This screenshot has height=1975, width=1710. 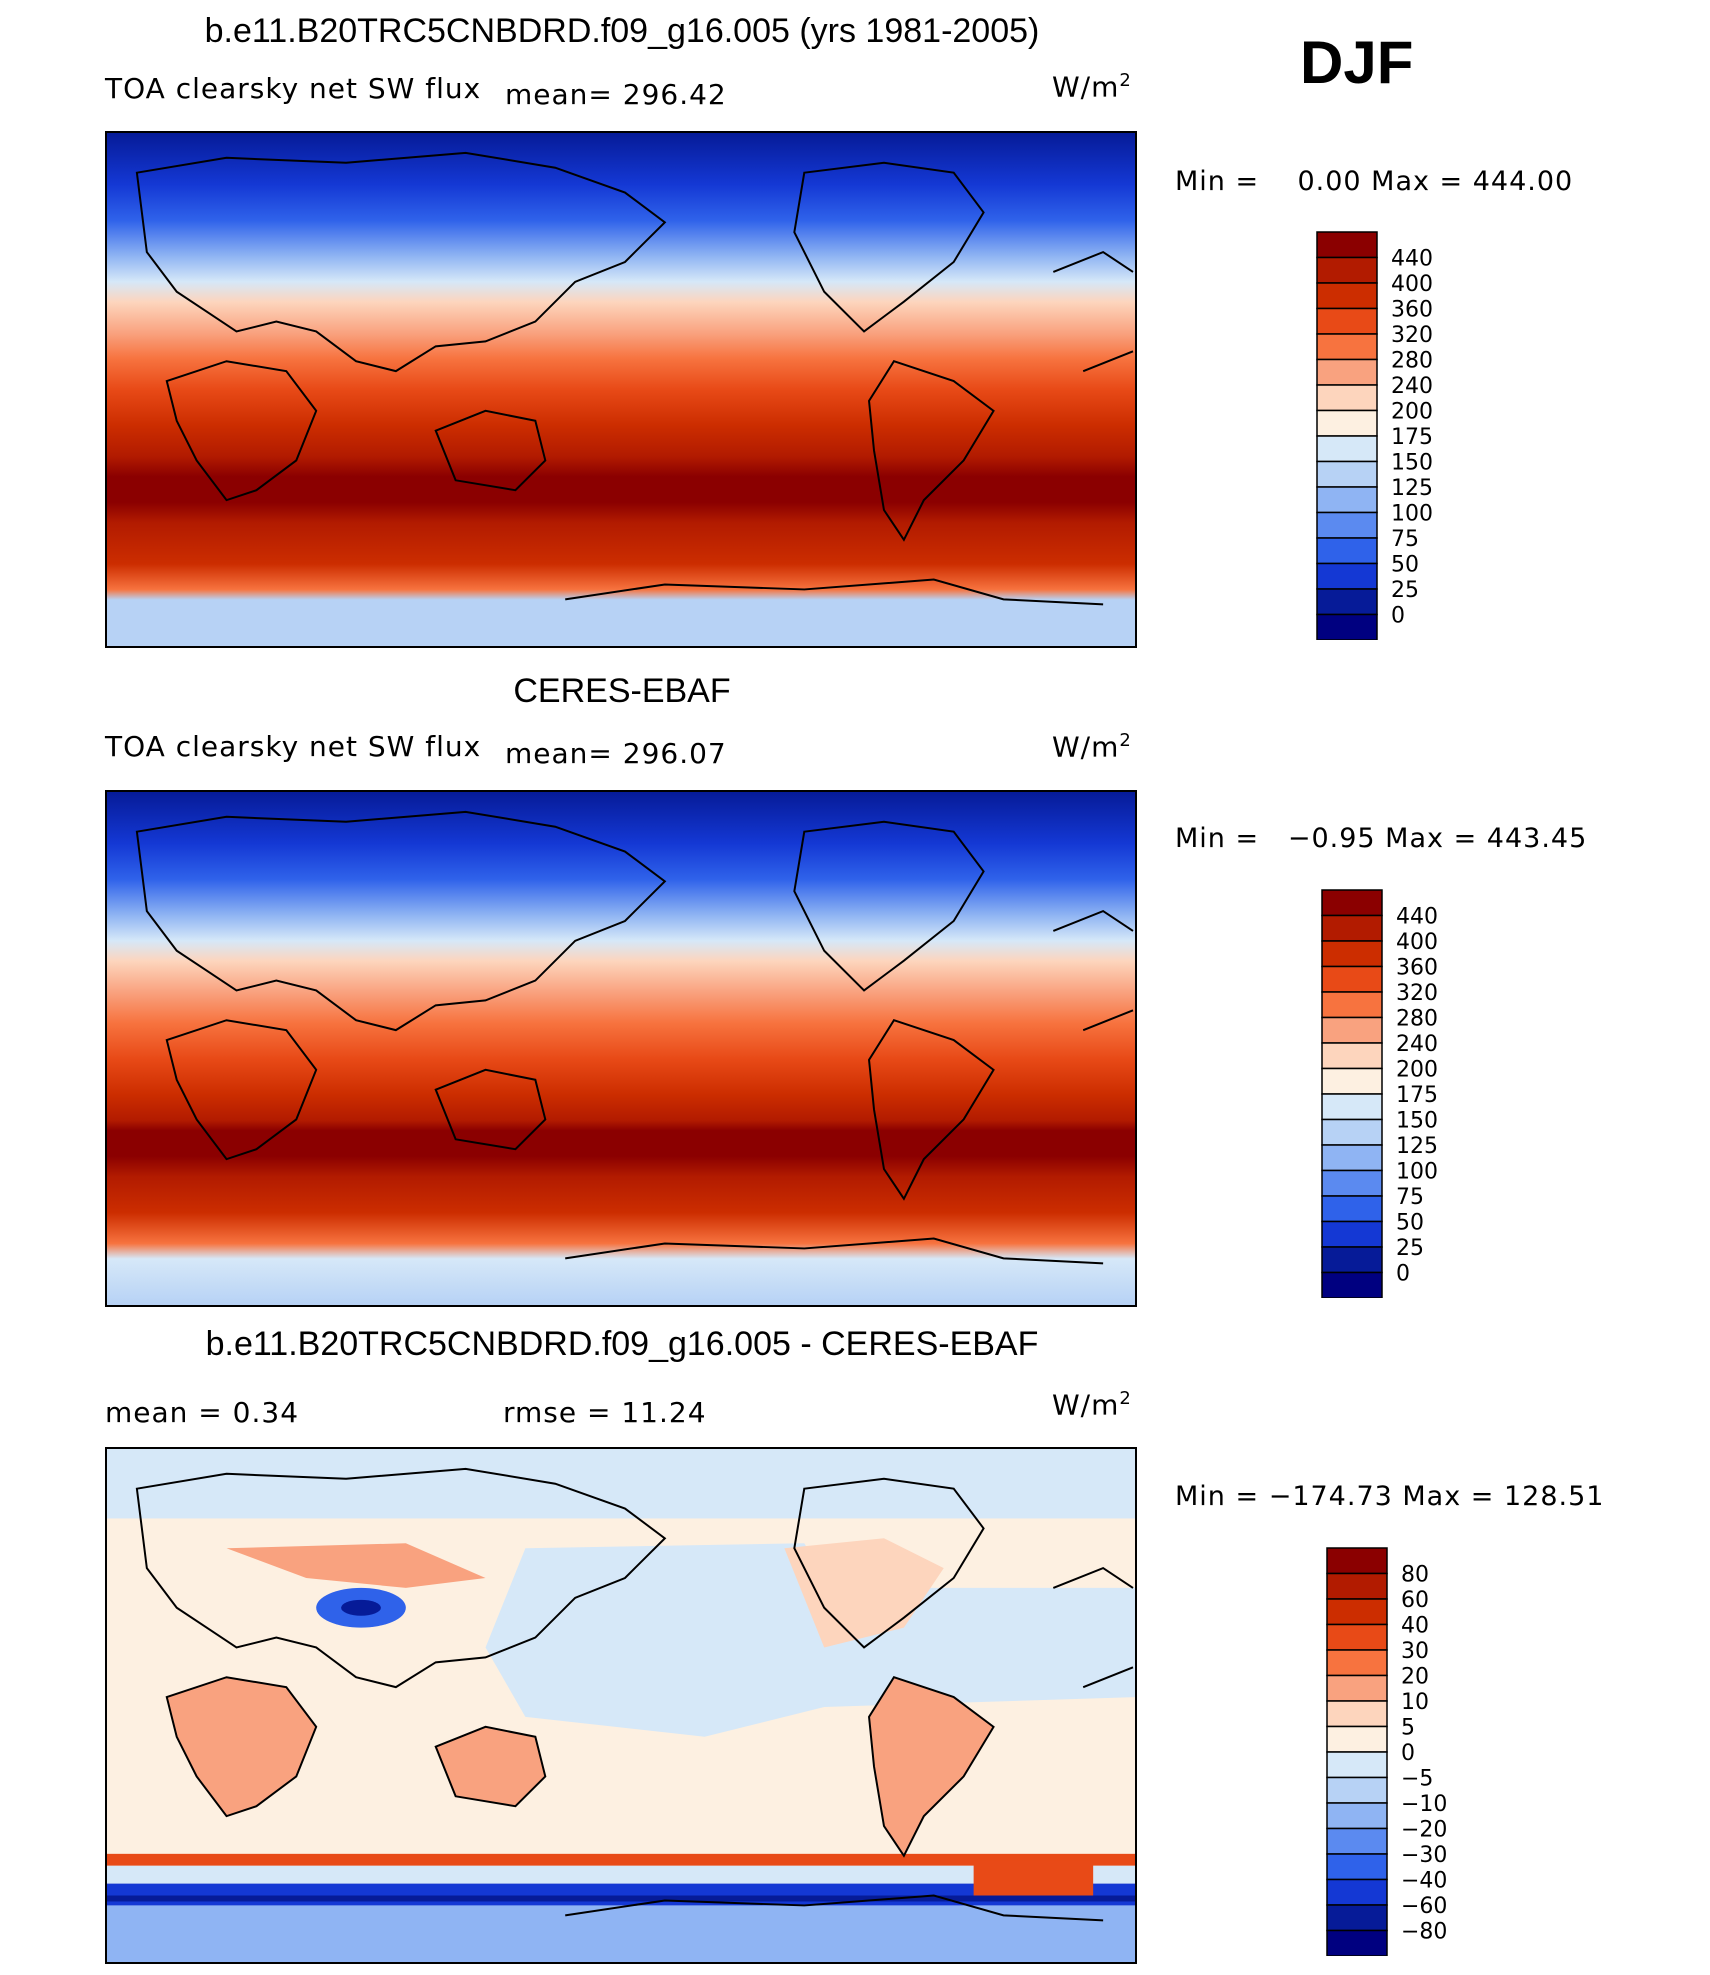 I want to click on panel-1-colorbar: 440 400 360 320 280 240 200 175 150 125 100 75 50 25 0, so click(x=1395, y=437).